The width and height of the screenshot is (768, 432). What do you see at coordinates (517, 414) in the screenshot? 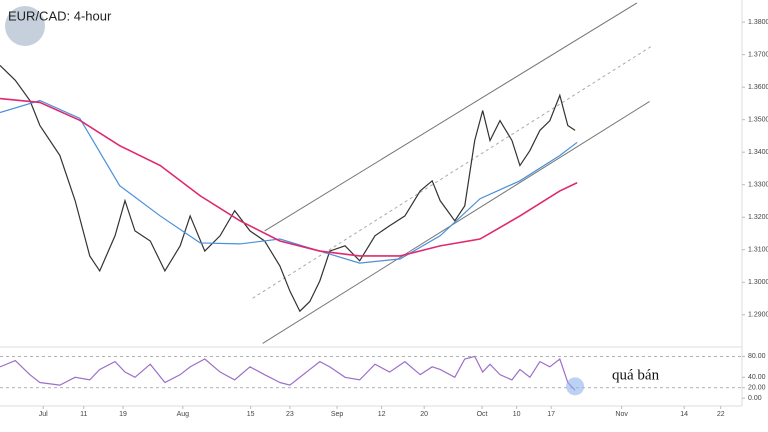
I see `x-tick-label: 10` at bounding box center [517, 414].